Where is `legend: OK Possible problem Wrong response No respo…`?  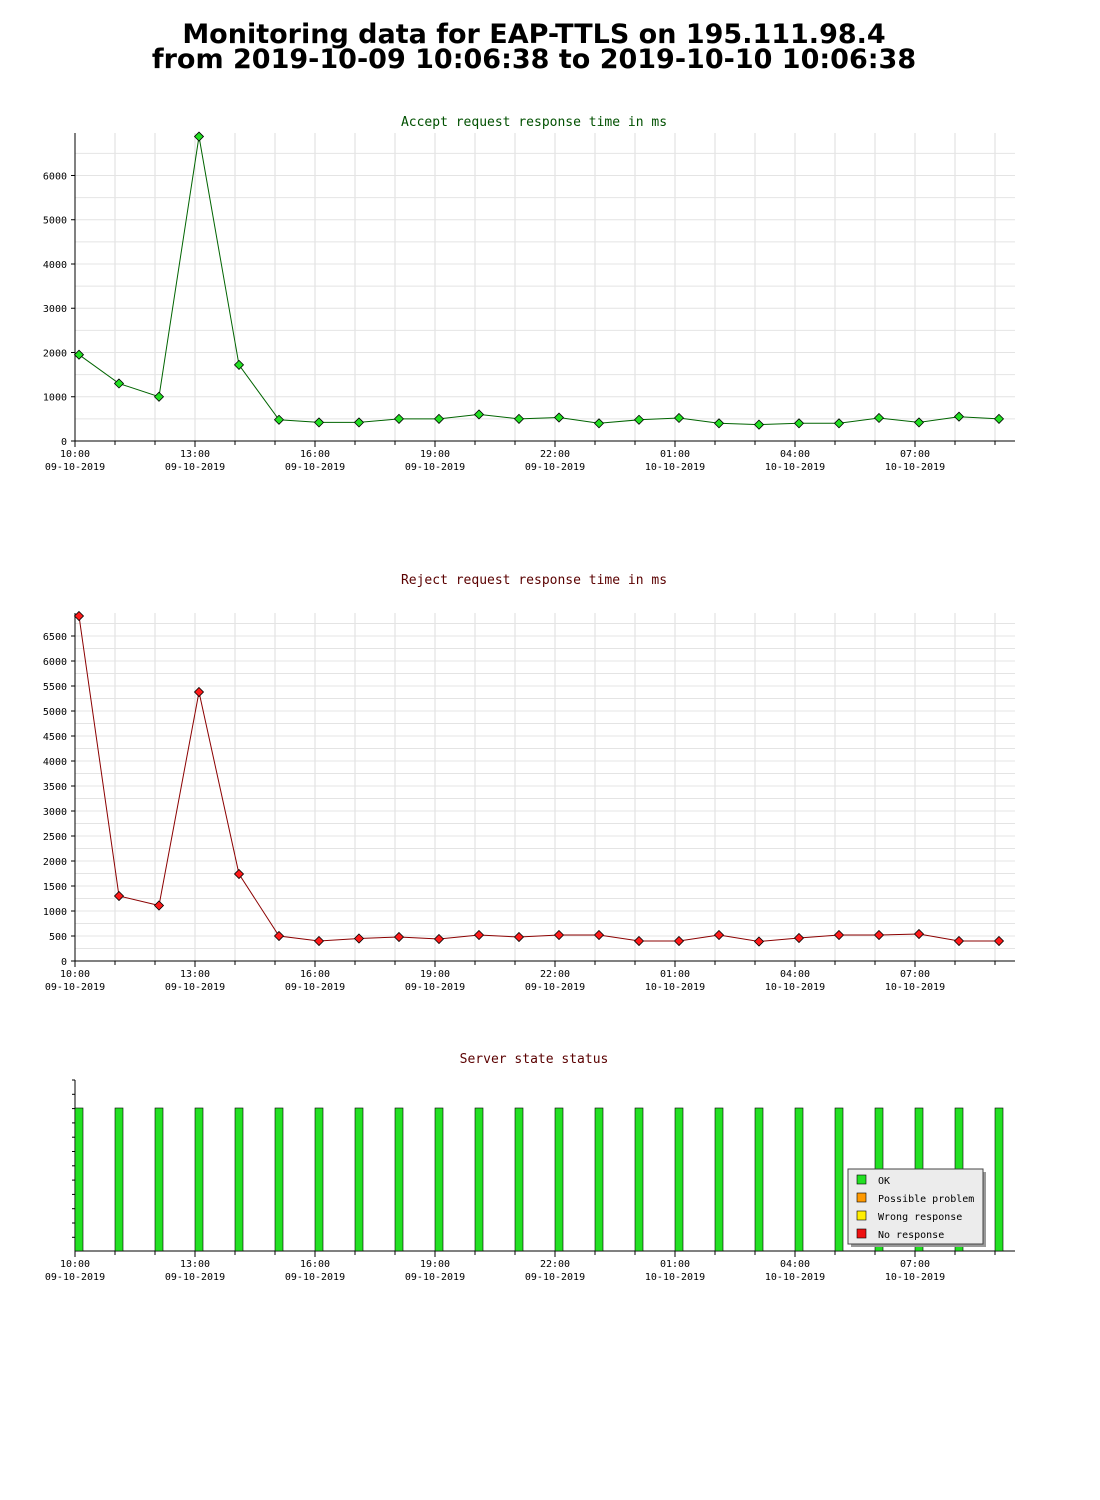
legend: OK Possible problem Wrong response No respo… is located at coordinates (916, 1207).